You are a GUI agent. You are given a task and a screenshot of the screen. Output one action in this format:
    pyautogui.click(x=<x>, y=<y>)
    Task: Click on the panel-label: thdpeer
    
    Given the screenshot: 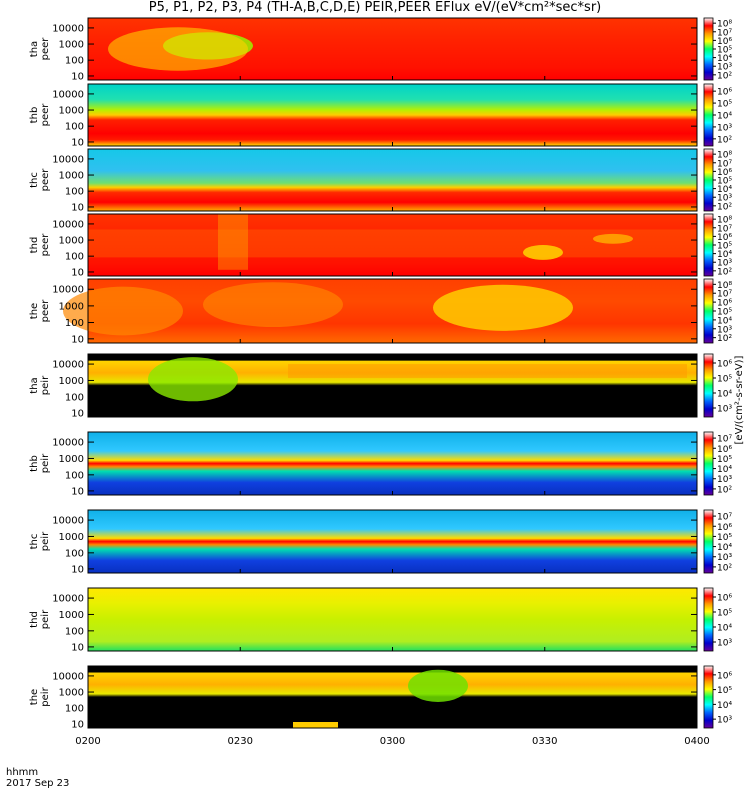 What is the action you would take?
    pyautogui.click(x=40, y=245)
    